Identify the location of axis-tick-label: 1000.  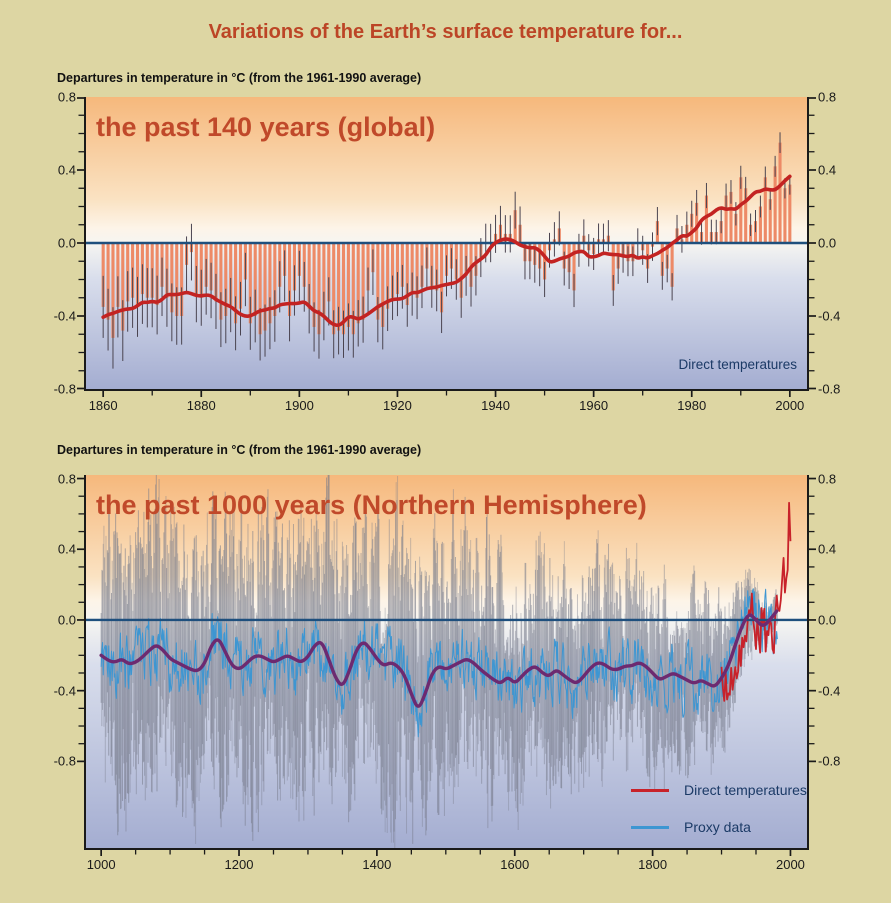
(101, 864).